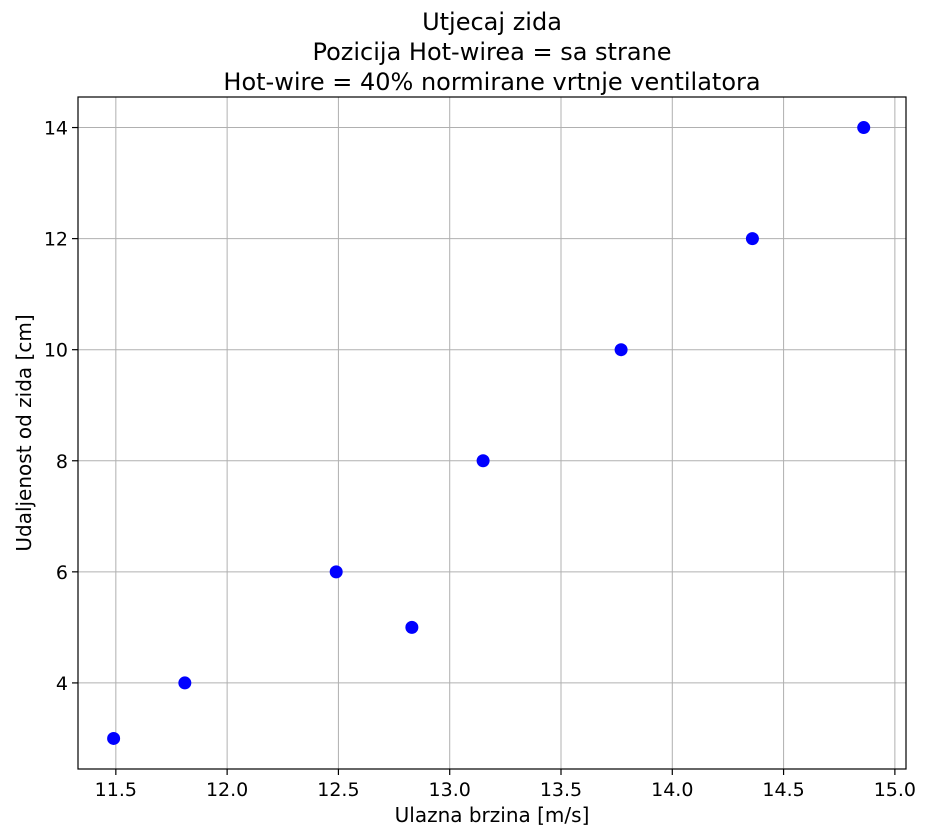 The height and width of the screenshot is (830, 928). Describe the element at coordinates (227, 790) in the screenshot. I see `x-tick-label: 12.0` at that location.